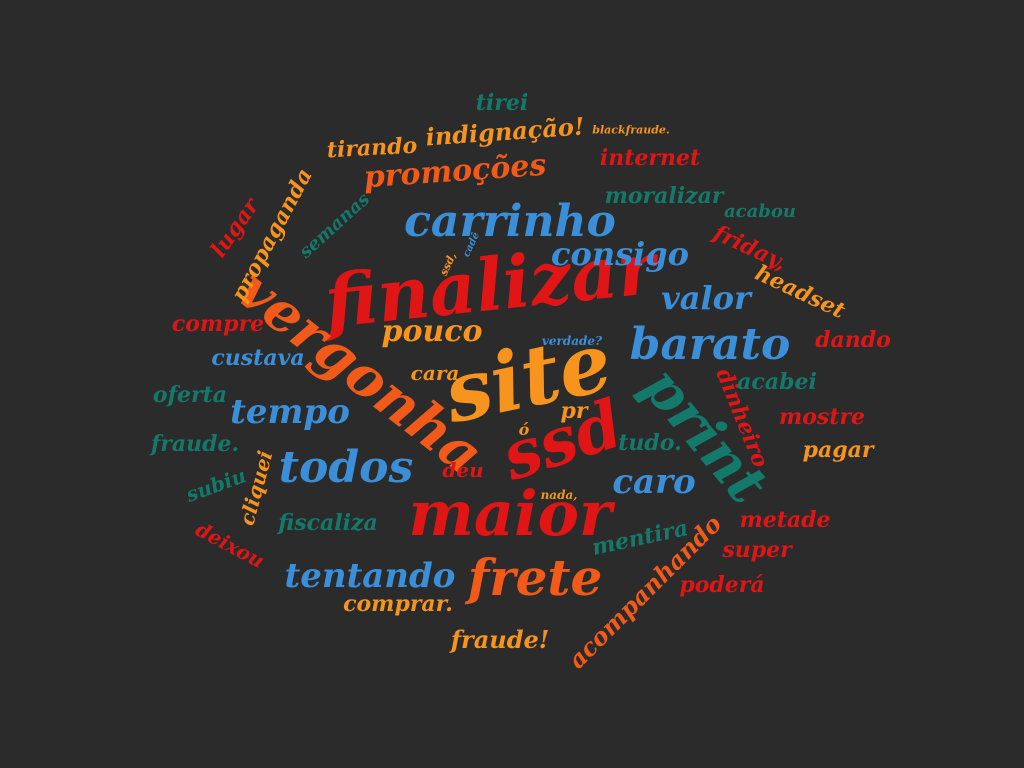 The height and width of the screenshot is (768, 1024). What do you see at coordinates (559, 495) in the screenshot?
I see `word: nada,` at bounding box center [559, 495].